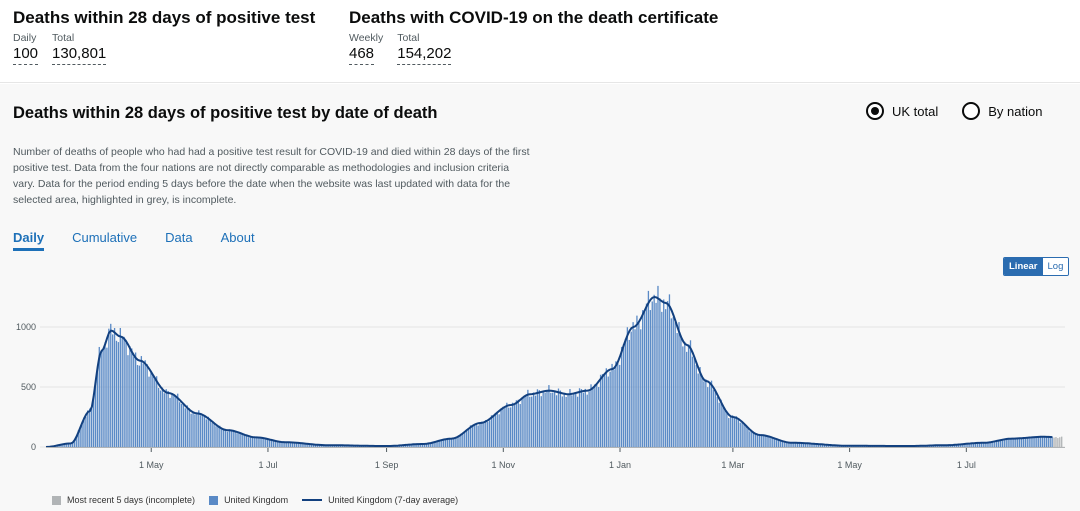  I want to click on radio-uk-total: UK total, so click(902, 111).